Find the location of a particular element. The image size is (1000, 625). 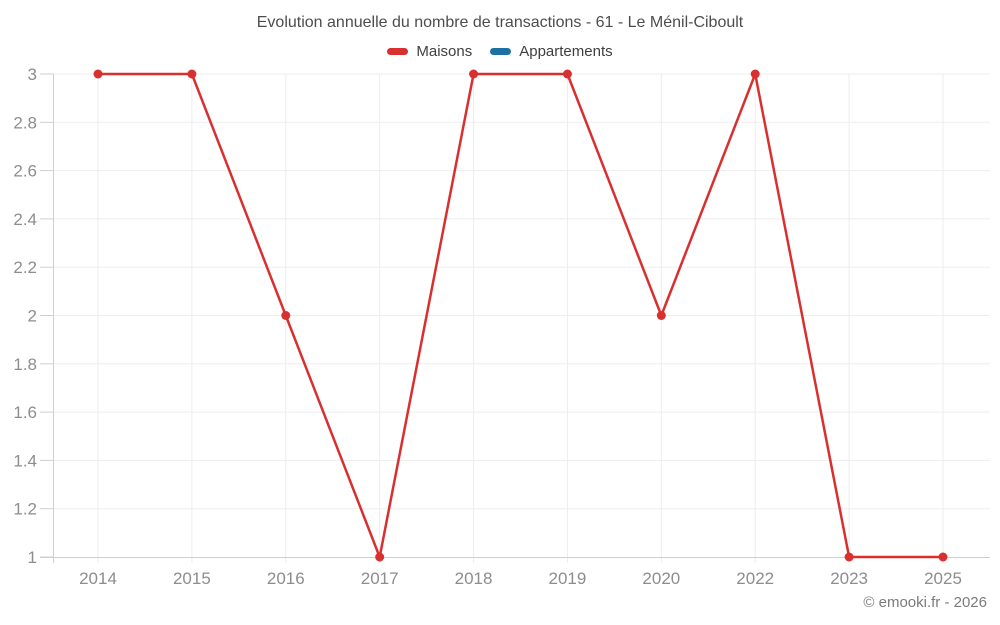

x-tick-label: 2023 is located at coordinates (849, 578).